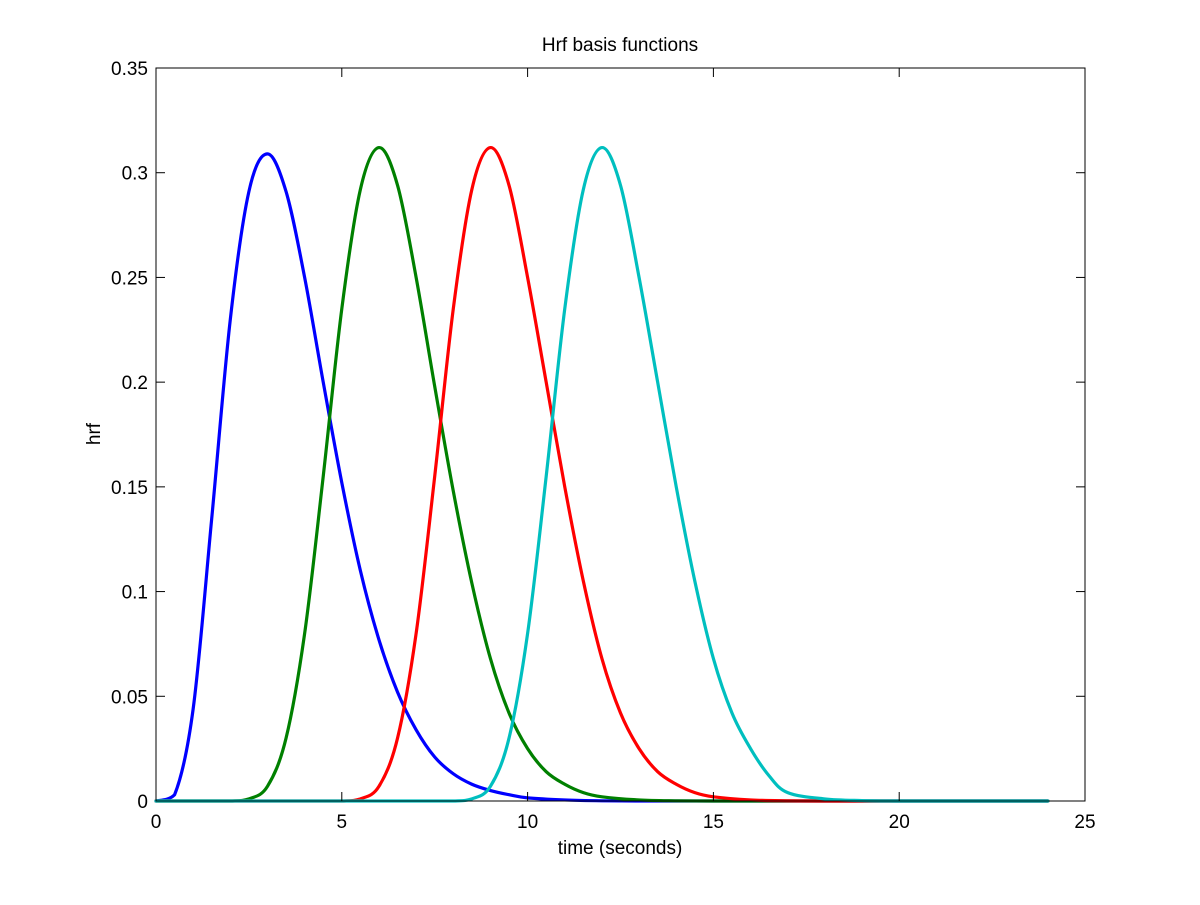 This screenshot has width=1200, height=905. What do you see at coordinates (129, 697) in the screenshot?
I see `y-tick-label: 0.05` at bounding box center [129, 697].